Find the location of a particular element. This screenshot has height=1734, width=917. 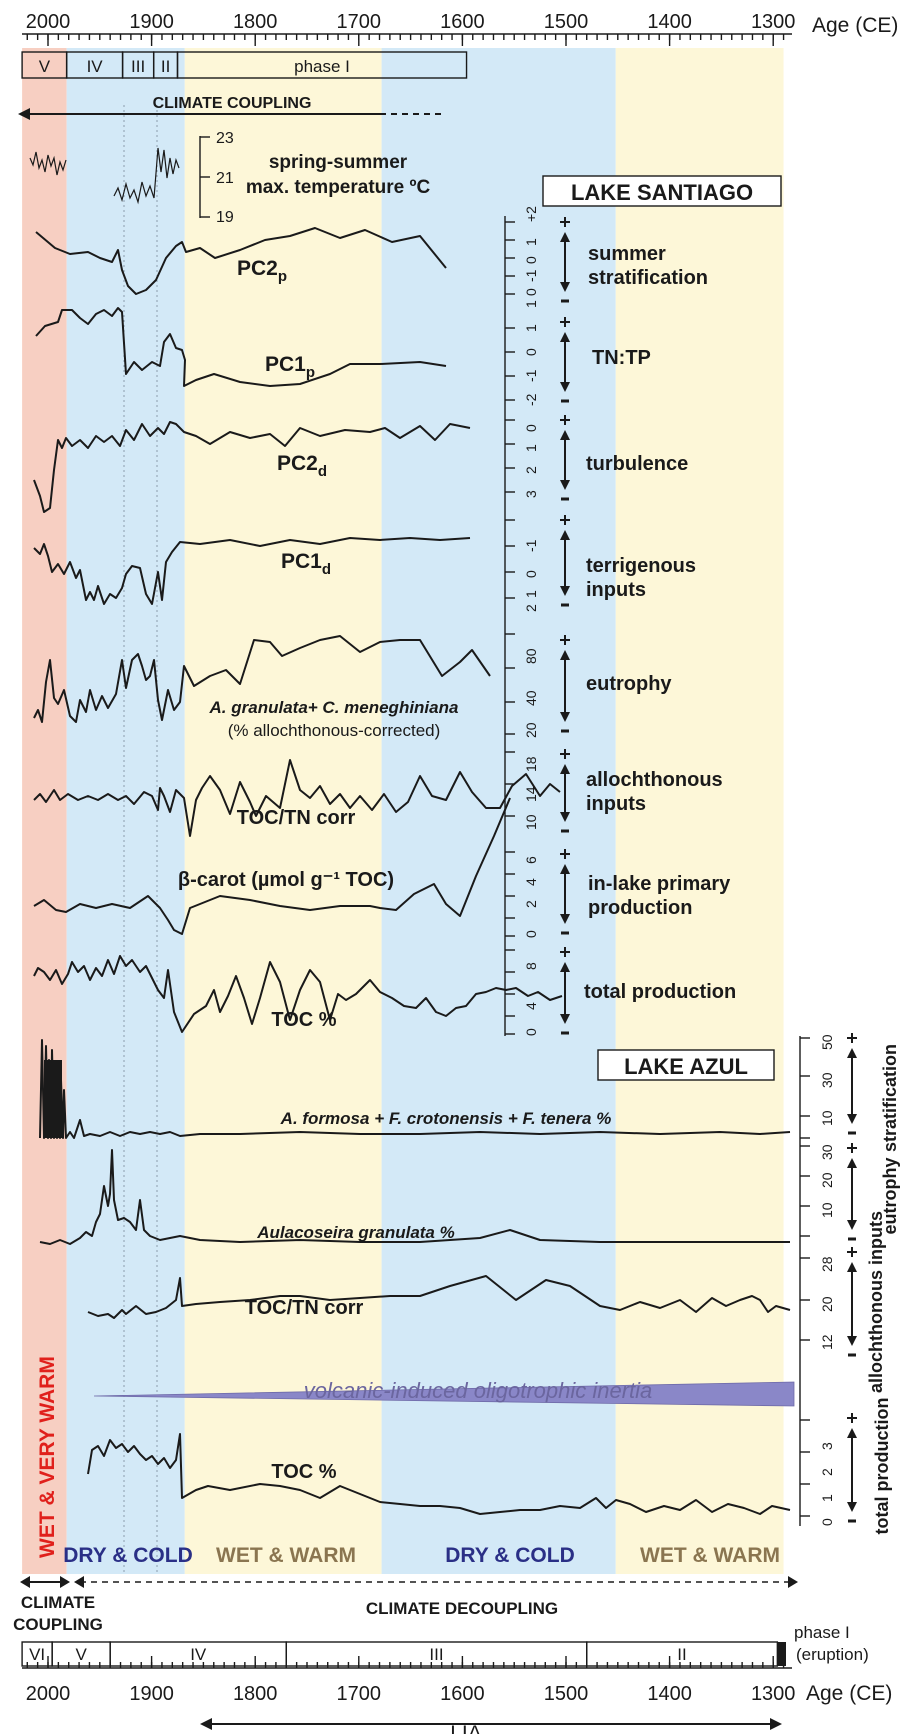

inertia-wedge is located at coordinates (444, 1394).